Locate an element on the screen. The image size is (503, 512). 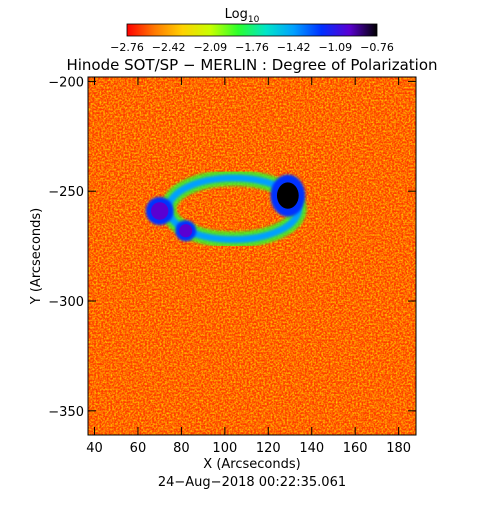
colorbar-tick-label: −2.76 is located at coordinates (127, 47).